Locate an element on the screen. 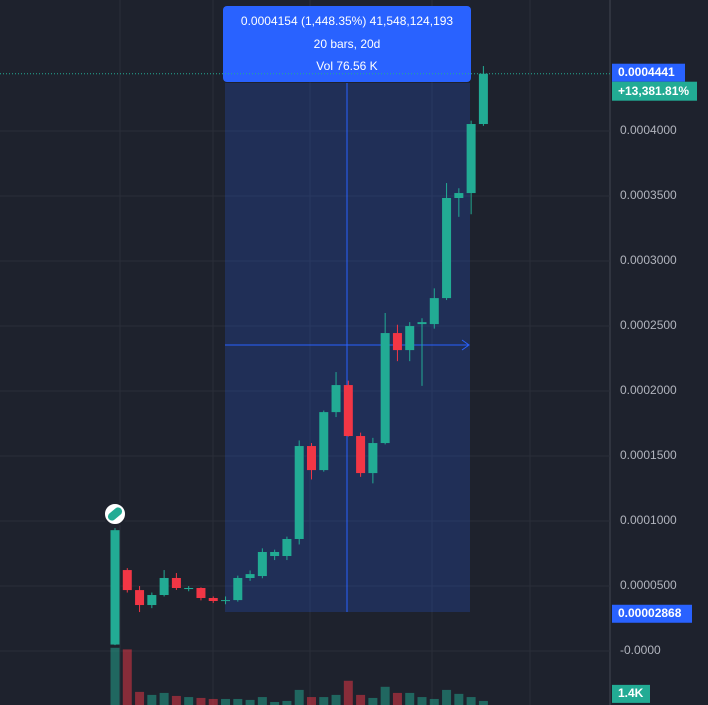 The width and height of the screenshot is (708, 705). y-tick-label: 0.0003500 is located at coordinates (648, 195).